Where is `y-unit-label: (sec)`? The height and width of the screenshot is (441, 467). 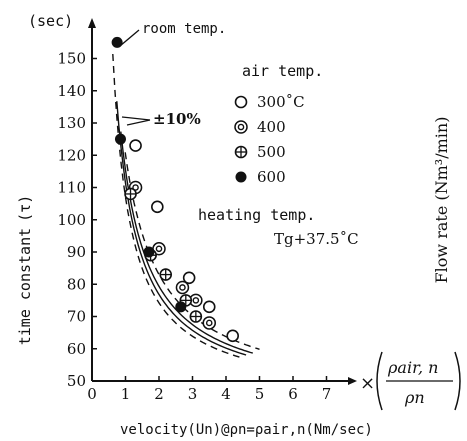
y-unit-label: (sec) is located at coordinates (50, 21).